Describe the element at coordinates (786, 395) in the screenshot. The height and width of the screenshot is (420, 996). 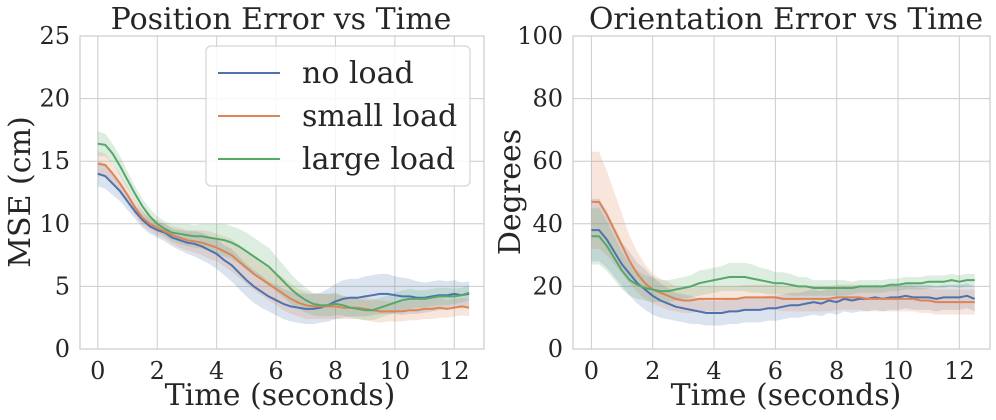
I see `orientation-error-xlabel: Time (seconds)` at that location.